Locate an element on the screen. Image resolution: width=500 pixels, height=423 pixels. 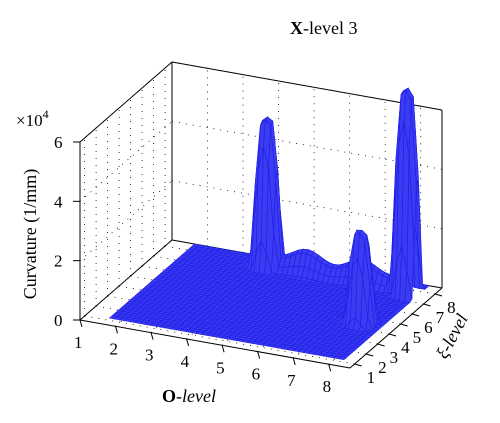
y-tick-label: 7 is located at coordinates (440, 317).